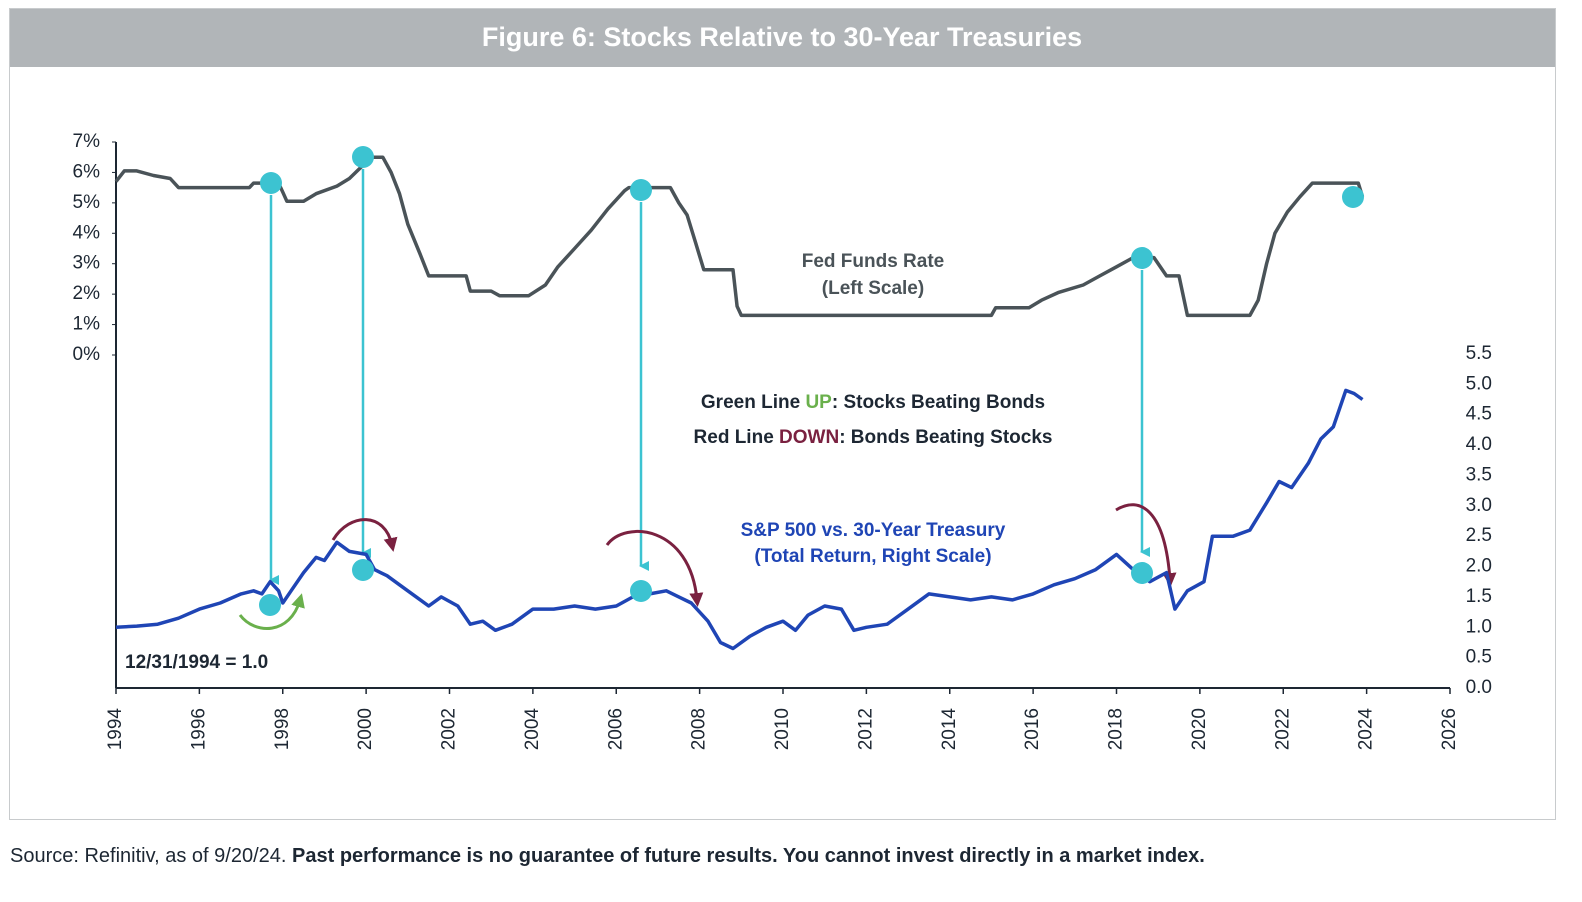 Image resolution: width=1582 pixels, height=902 pixels. Describe the element at coordinates (87, 293) in the screenshot. I see `y-tick-label: 2%` at that location.